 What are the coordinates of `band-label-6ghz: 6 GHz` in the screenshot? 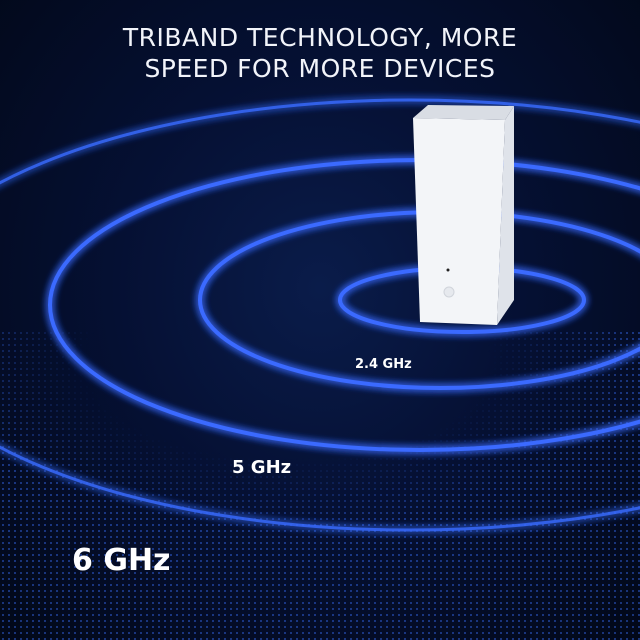 It's located at (121, 560).